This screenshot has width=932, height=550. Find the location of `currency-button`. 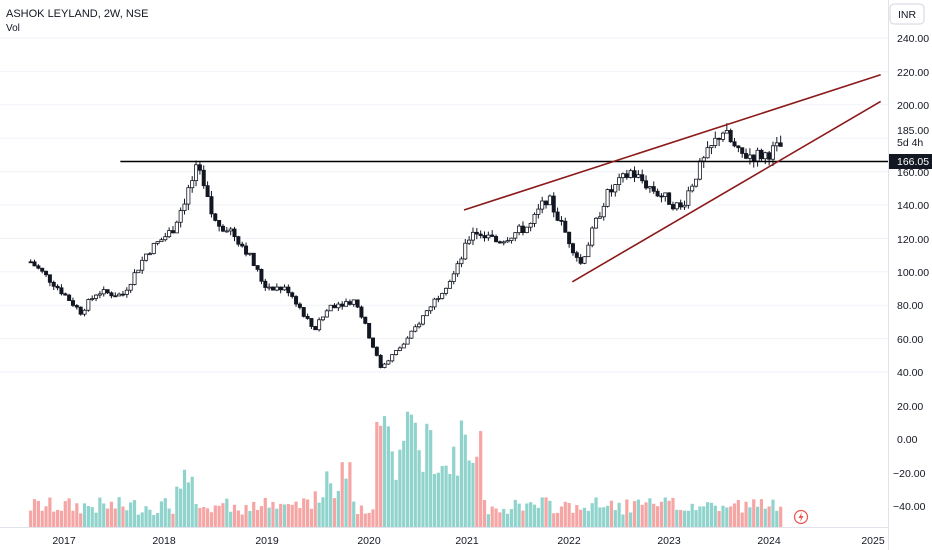

currency-button is located at coordinates (907, 14).